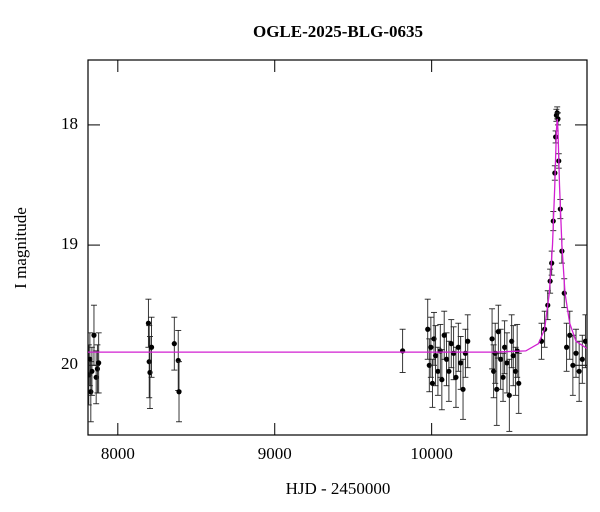 Image resolution: width=600 pixels, height=512 pixels. Describe the element at coordinates (118, 453) in the screenshot. I see `x-tick-label: 8000` at that location.